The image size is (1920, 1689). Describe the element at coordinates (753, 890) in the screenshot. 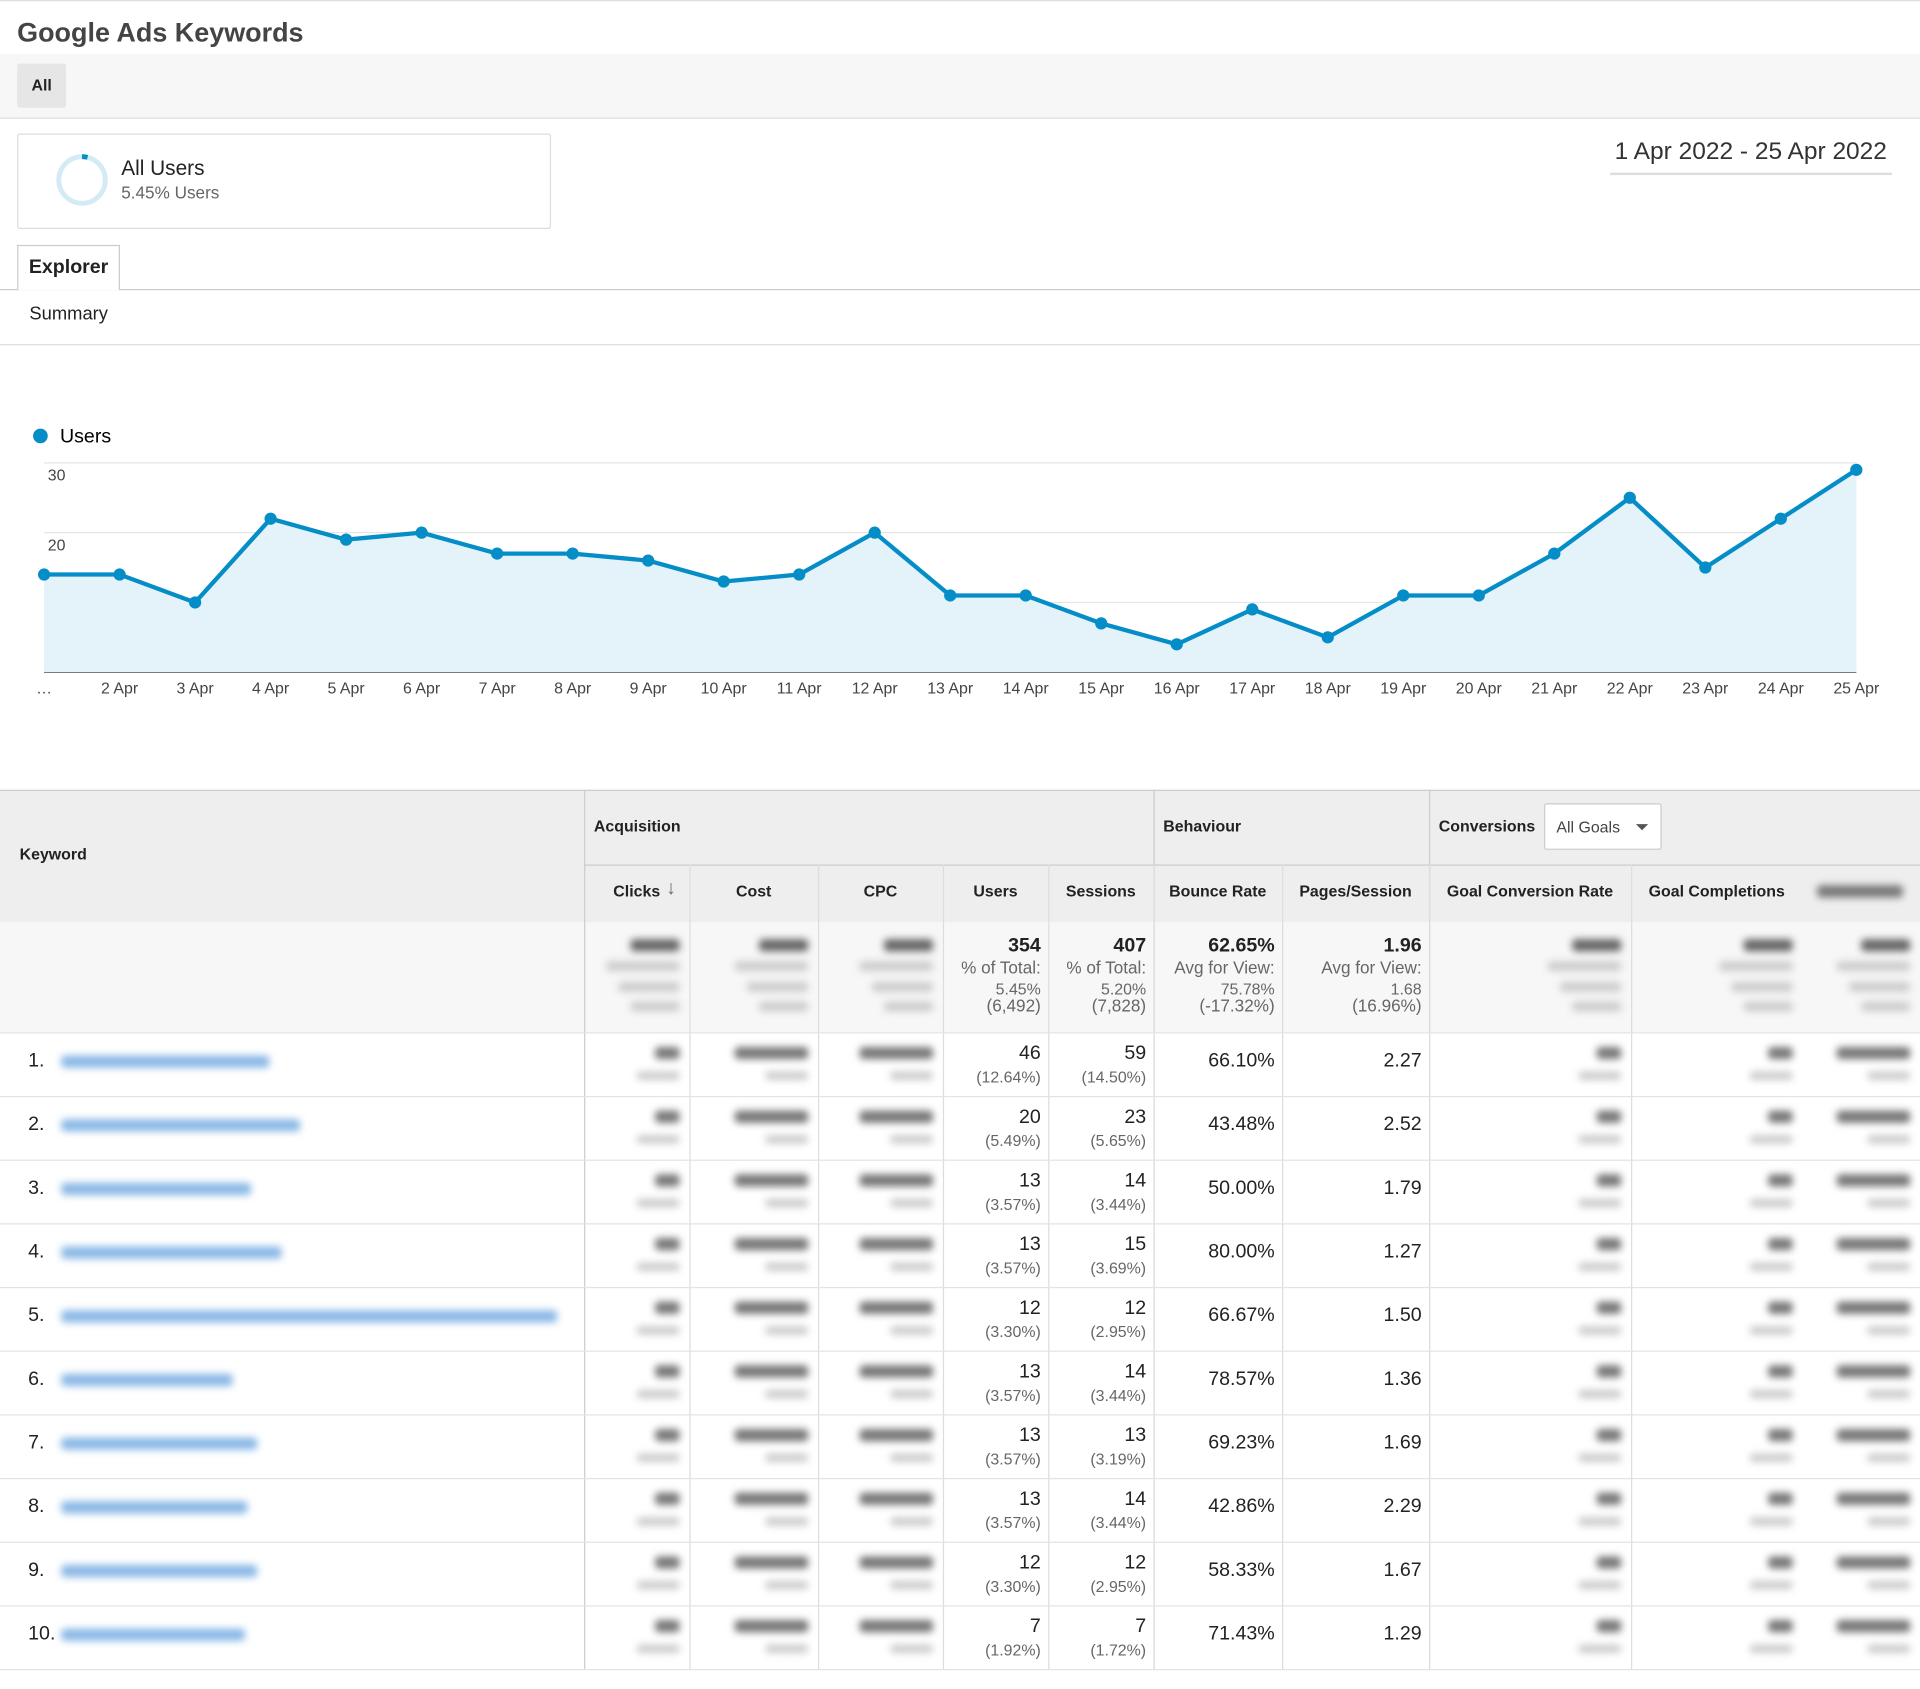

I see `column-header: Cost` at that location.